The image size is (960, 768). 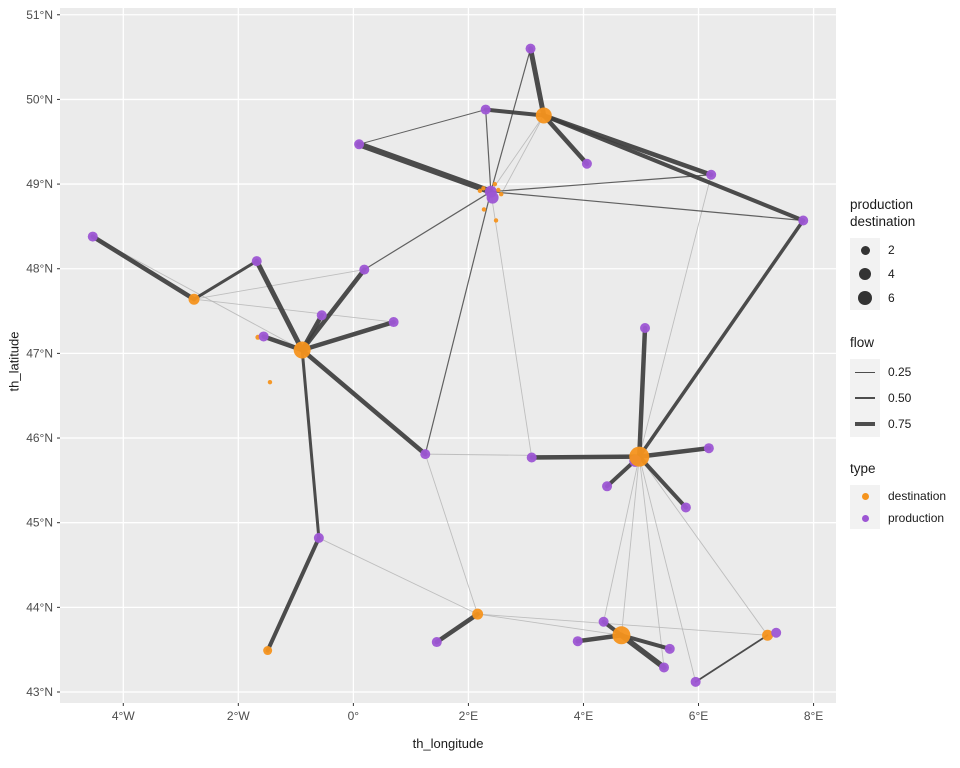 I want to click on x-tick-label: 4°W, so click(x=123, y=716).